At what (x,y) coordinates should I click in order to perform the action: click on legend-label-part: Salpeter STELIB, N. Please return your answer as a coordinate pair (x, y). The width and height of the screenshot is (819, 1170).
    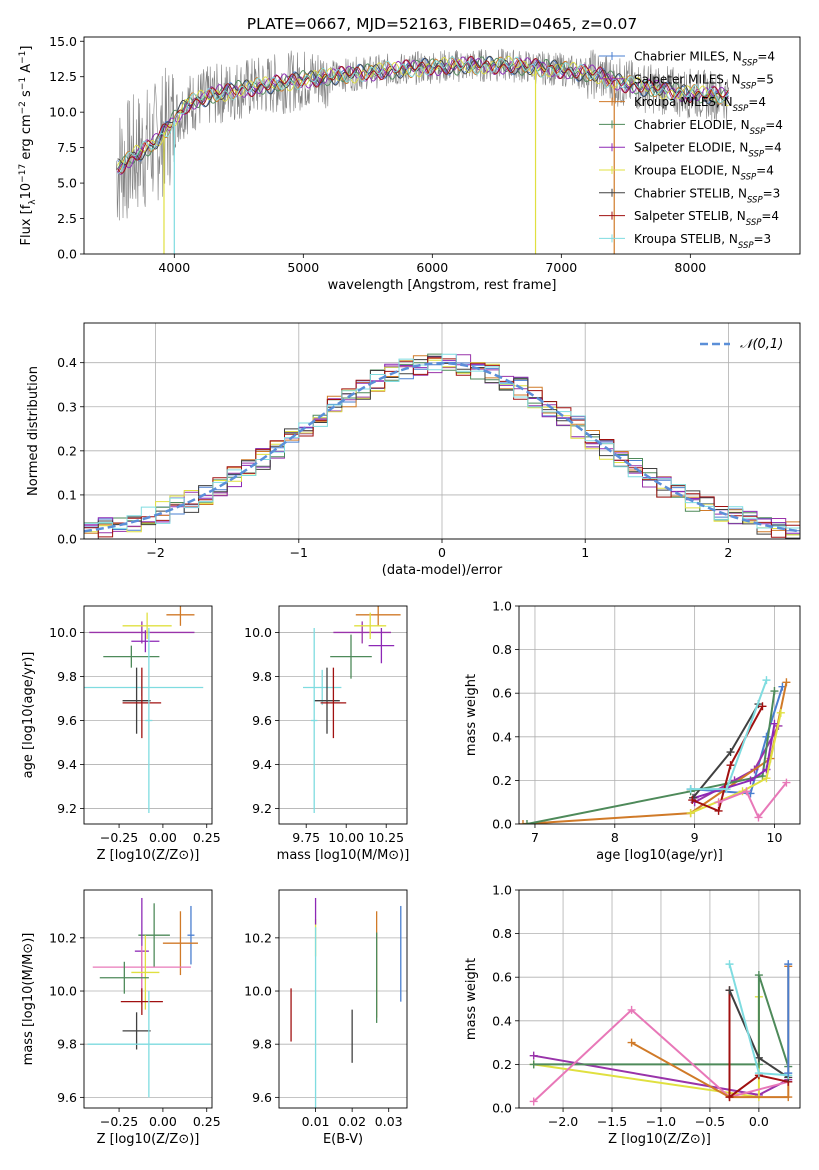
    Looking at the image, I should click on (690, 216).